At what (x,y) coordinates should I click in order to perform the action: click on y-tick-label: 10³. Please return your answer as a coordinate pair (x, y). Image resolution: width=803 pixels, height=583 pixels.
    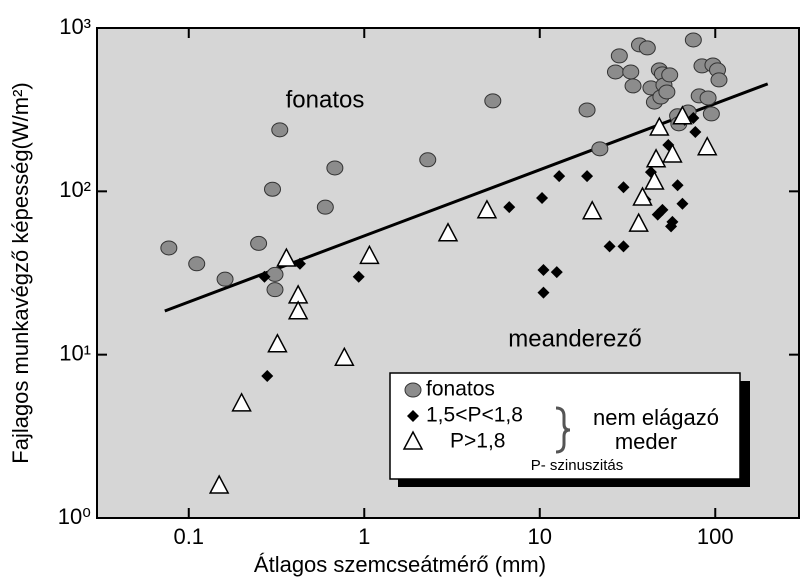
    Looking at the image, I should click on (75, 26).